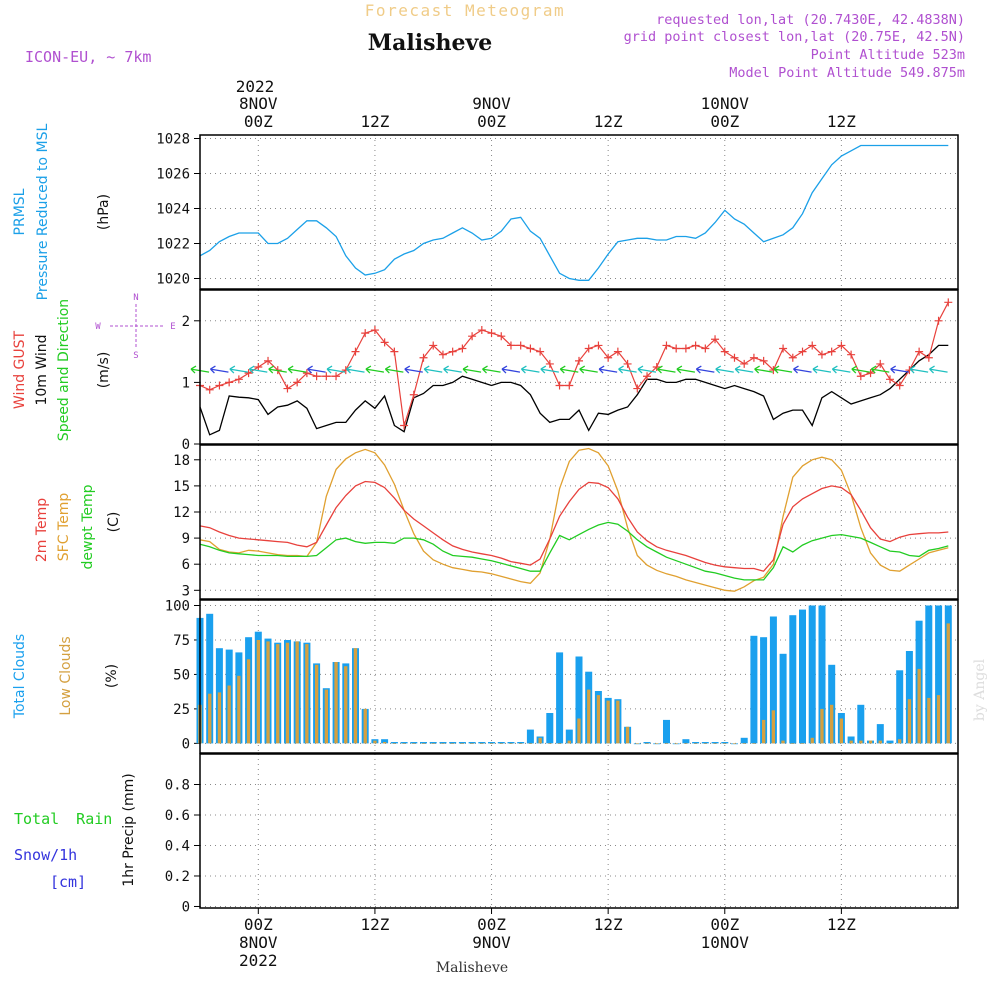 The width and height of the screenshot is (1000, 1000). What do you see at coordinates (177, 607) in the screenshot?
I see `ytick-label-3-4: 100` at bounding box center [177, 607].